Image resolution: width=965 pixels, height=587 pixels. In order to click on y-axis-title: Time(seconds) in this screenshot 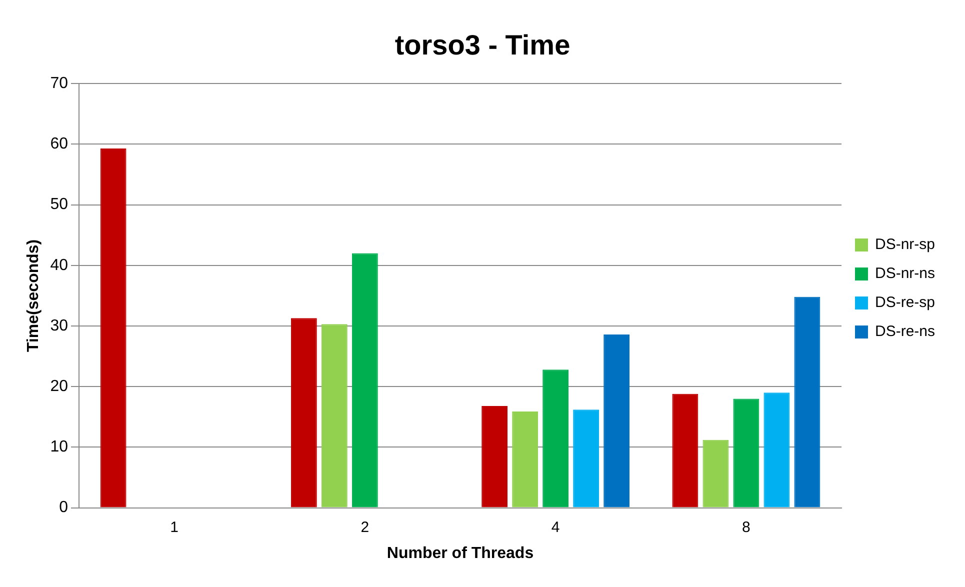, I will do `click(33, 295)`.